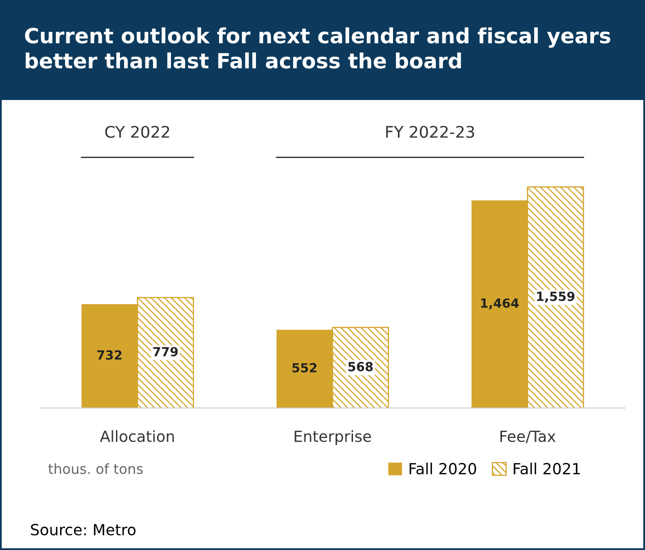 Image resolution: width=645 pixels, height=550 pixels. I want to click on x-tick-label: Enterprise, so click(332, 438).